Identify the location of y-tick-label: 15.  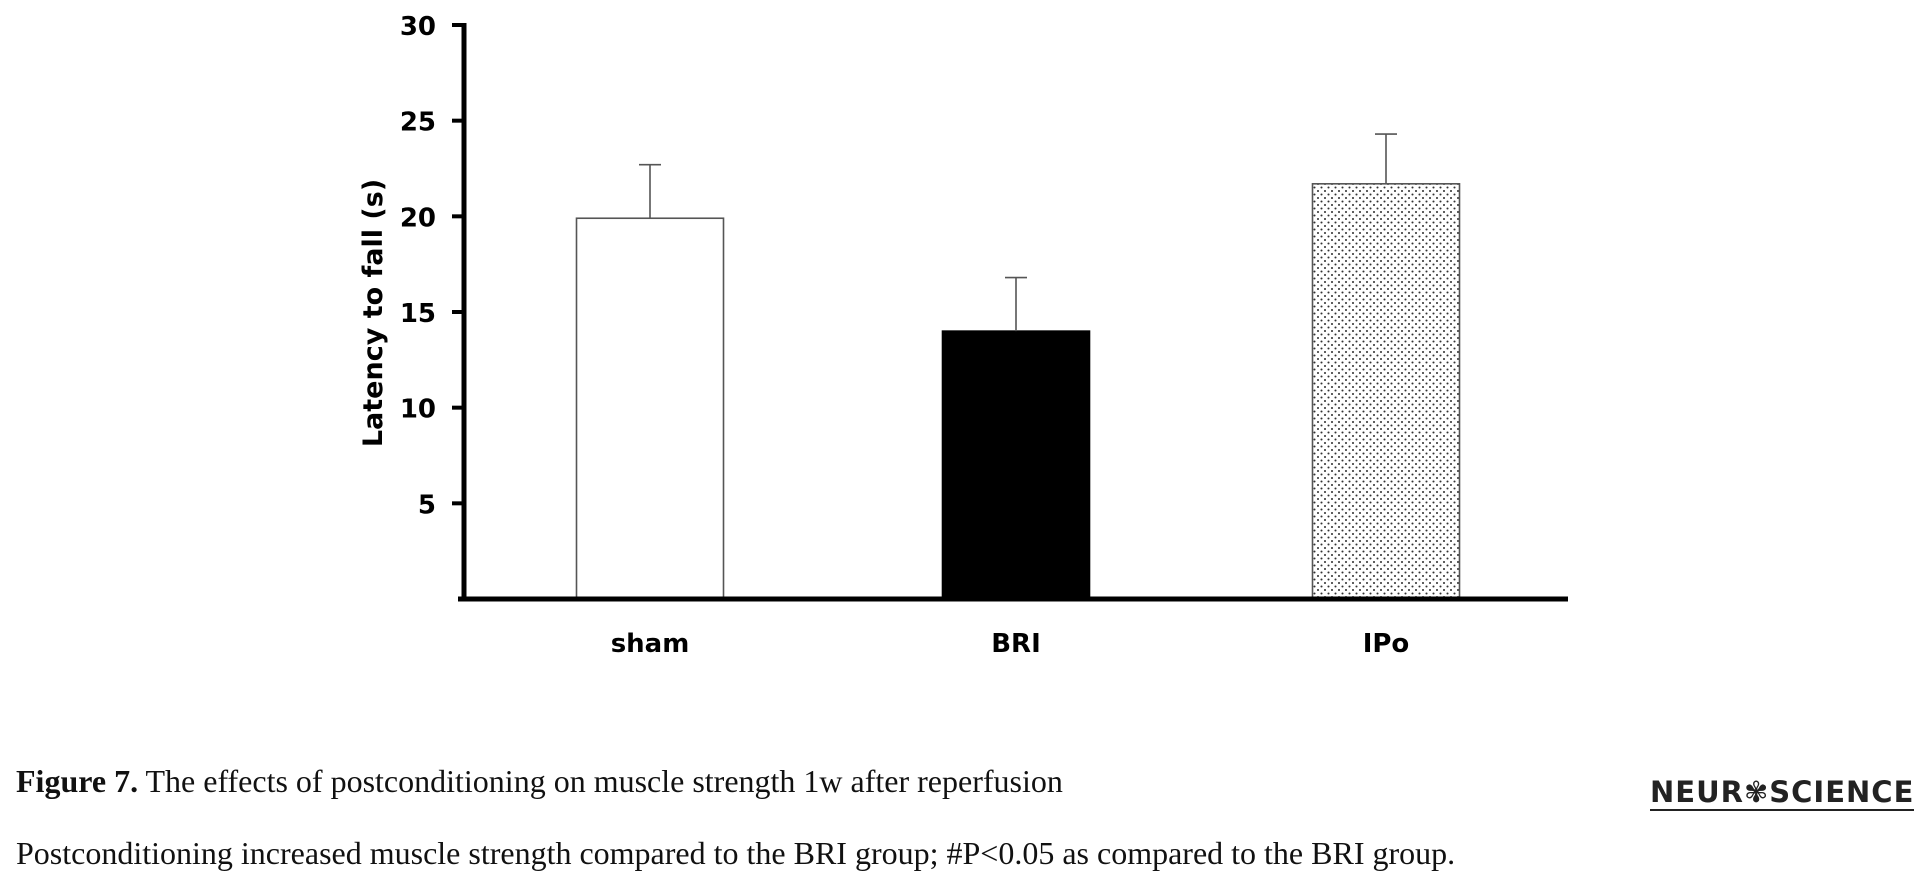
(418, 314).